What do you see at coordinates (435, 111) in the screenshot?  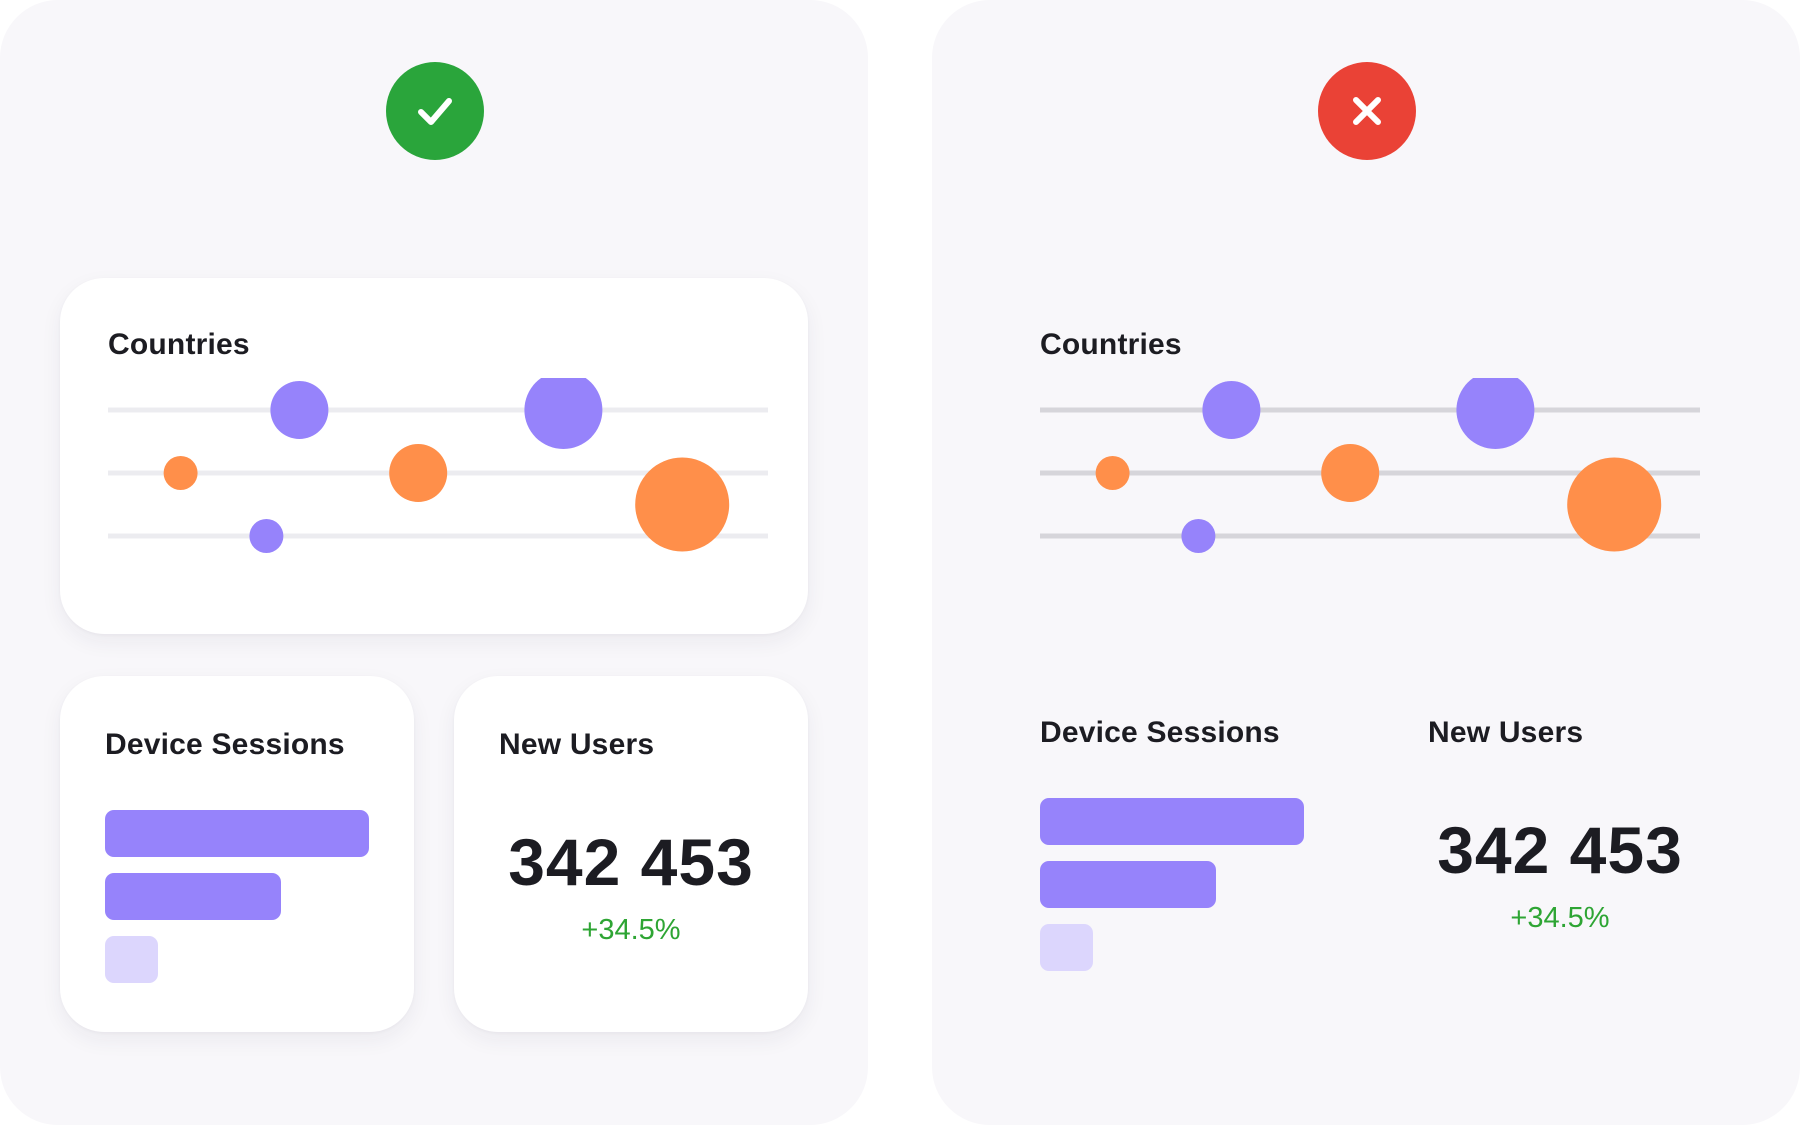 I see `check-icon` at bounding box center [435, 111].